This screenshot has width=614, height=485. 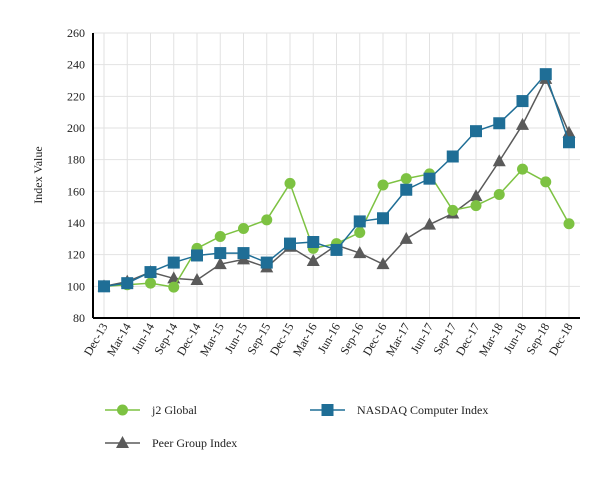 I want to click on y-tick-label: 180, so click(x=76, y=160).